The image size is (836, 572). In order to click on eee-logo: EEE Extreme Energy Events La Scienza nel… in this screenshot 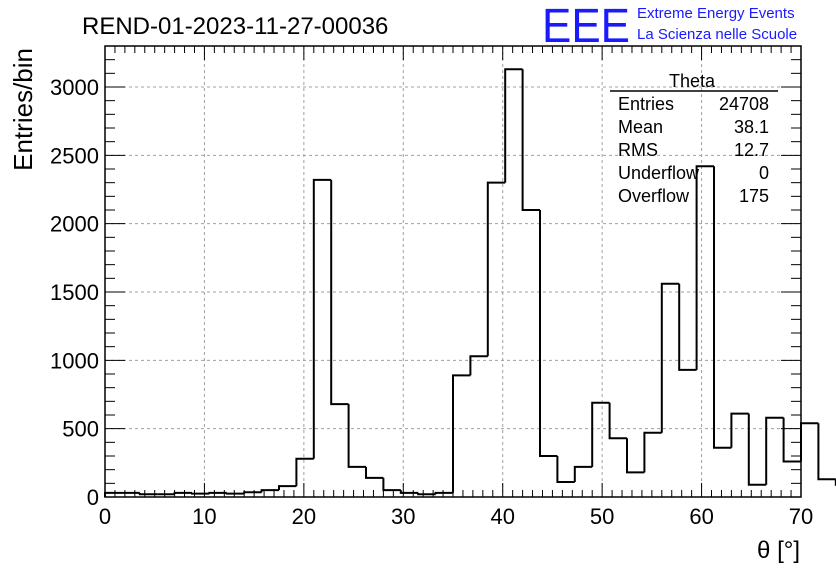, I will do `click(669, 26)`.